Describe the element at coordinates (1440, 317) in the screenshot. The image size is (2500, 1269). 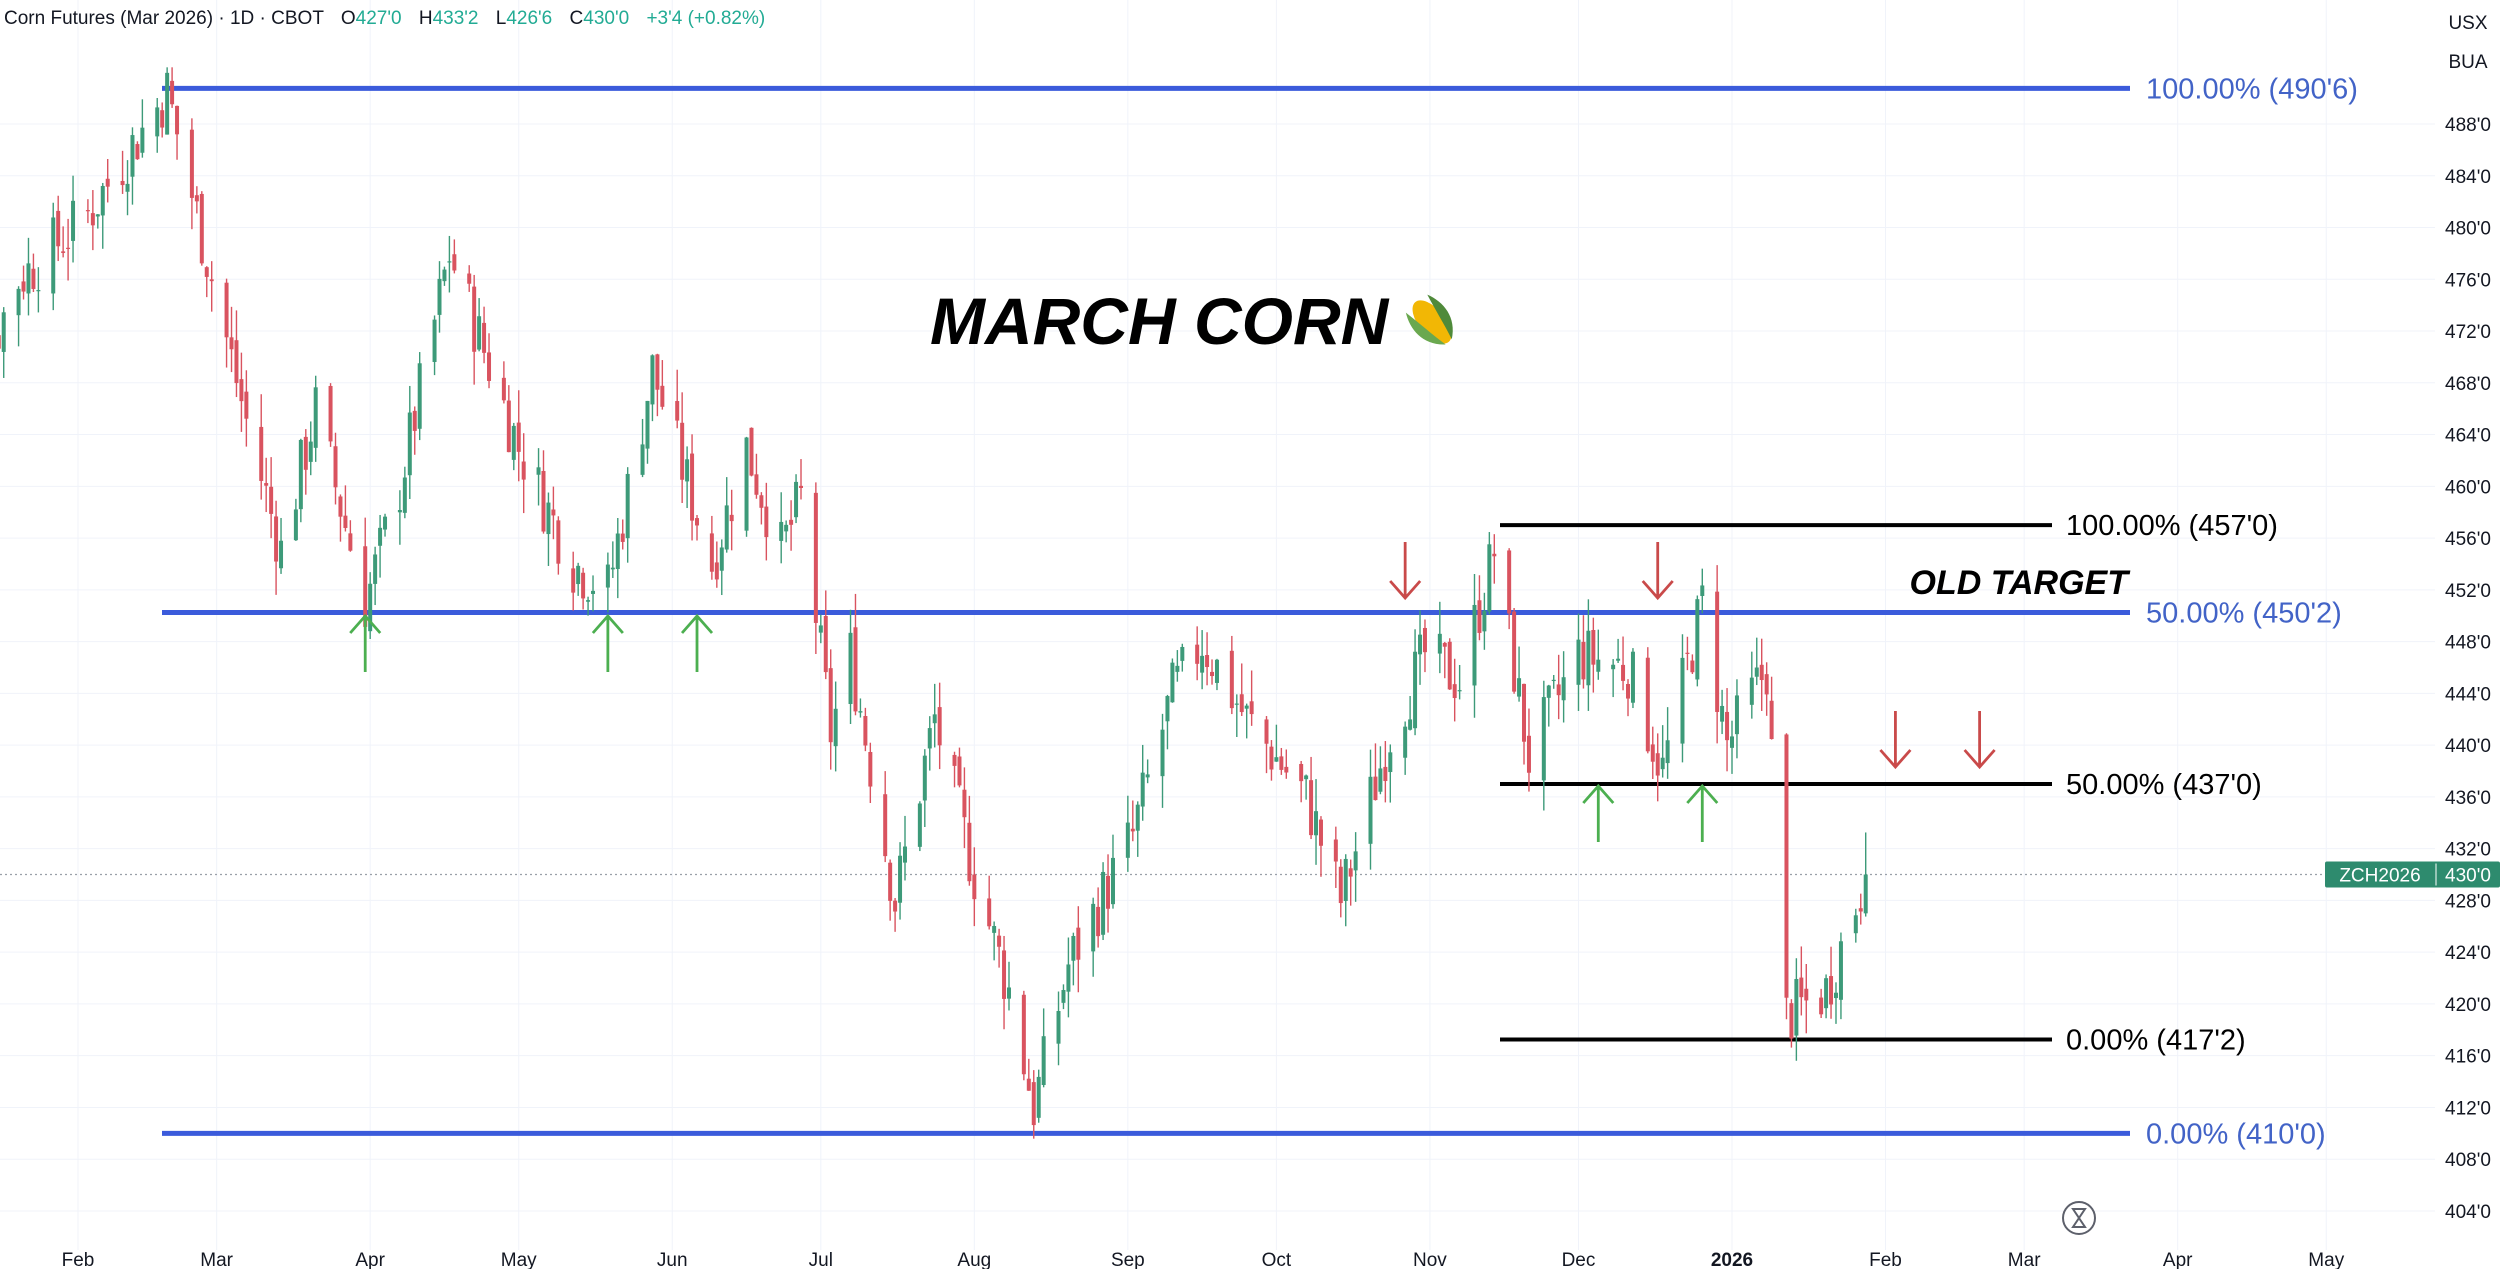
I see `corn-husk-right` at that location.